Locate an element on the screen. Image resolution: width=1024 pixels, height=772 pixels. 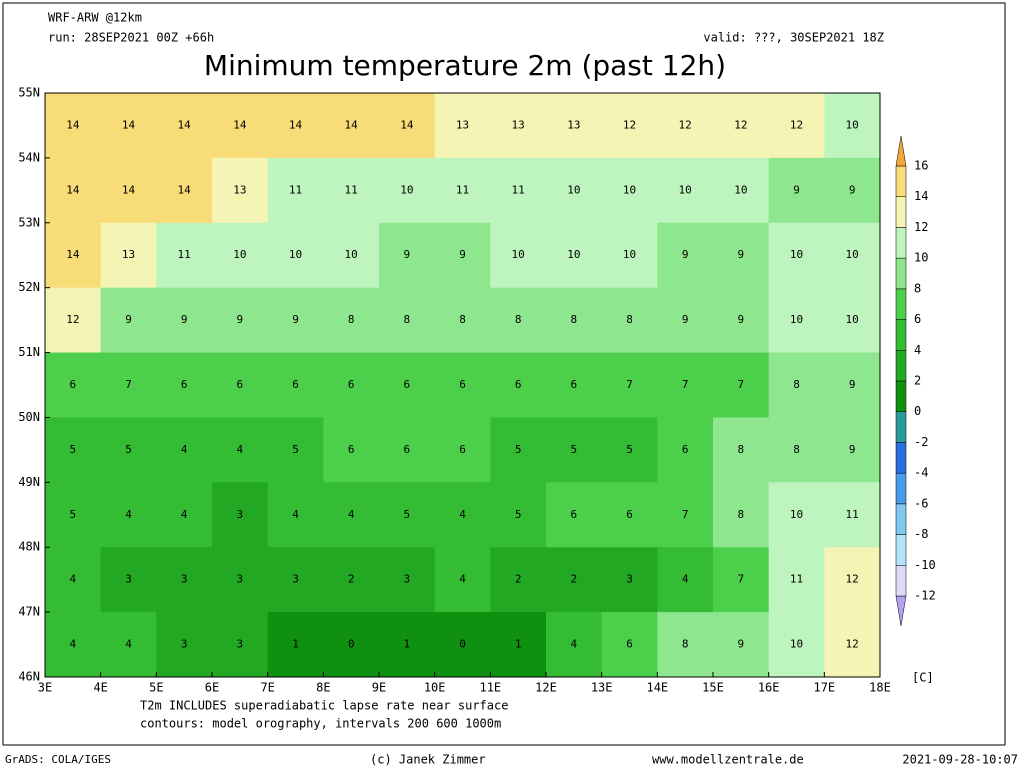
cell-value: 5 is located at coordinates (574, 449).